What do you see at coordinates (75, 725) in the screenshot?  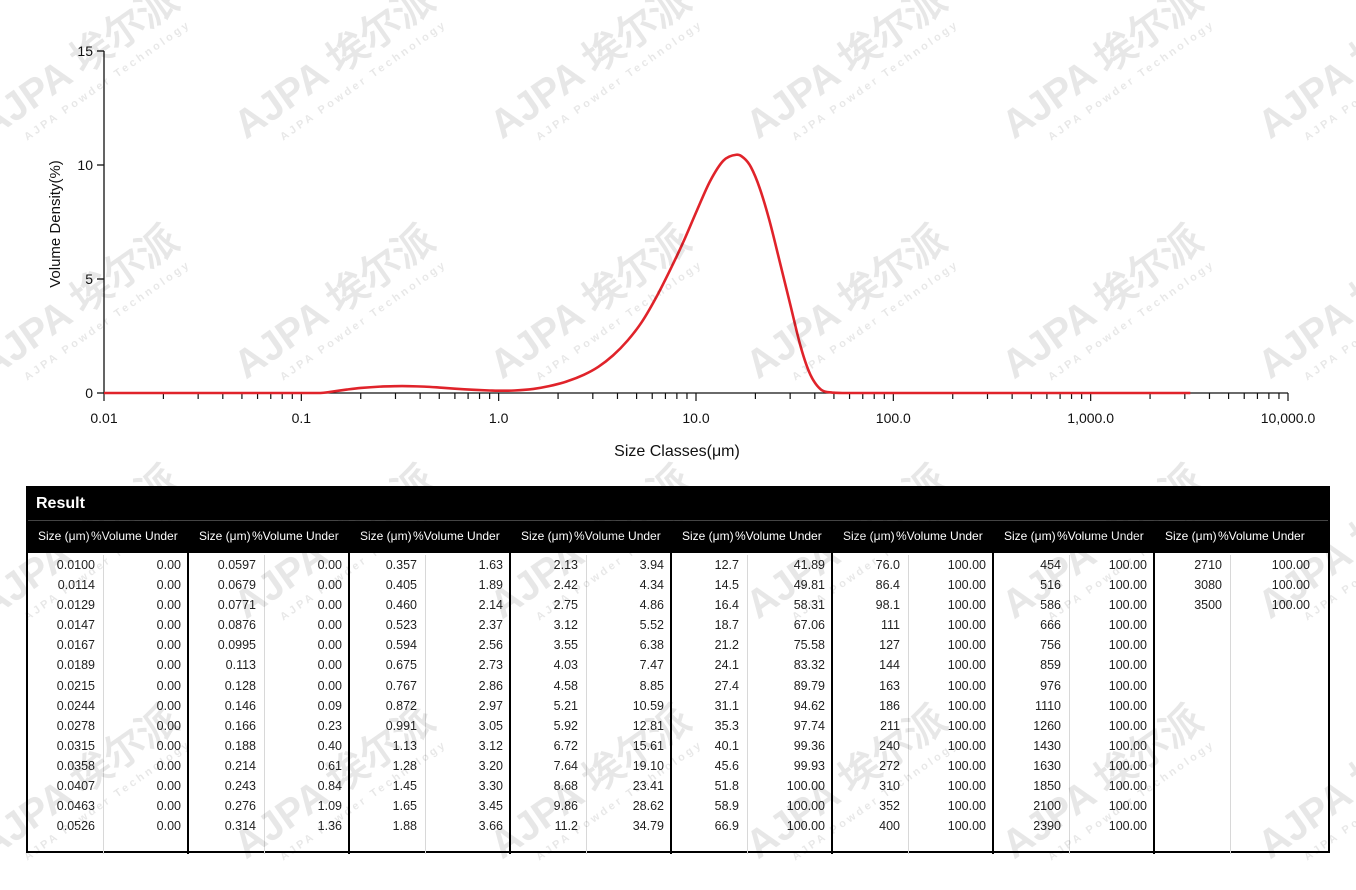 I see `size-cell: 0.0278` at bounding box center [75, 725].